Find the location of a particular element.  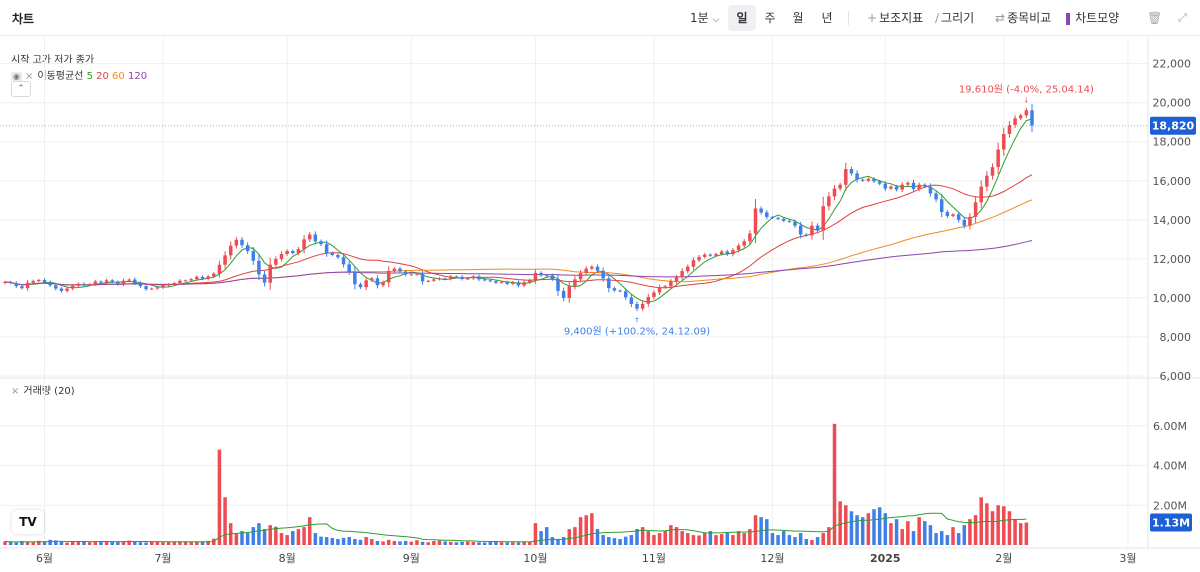

period-tab-week: 주 is located at coordinates (770, 18).